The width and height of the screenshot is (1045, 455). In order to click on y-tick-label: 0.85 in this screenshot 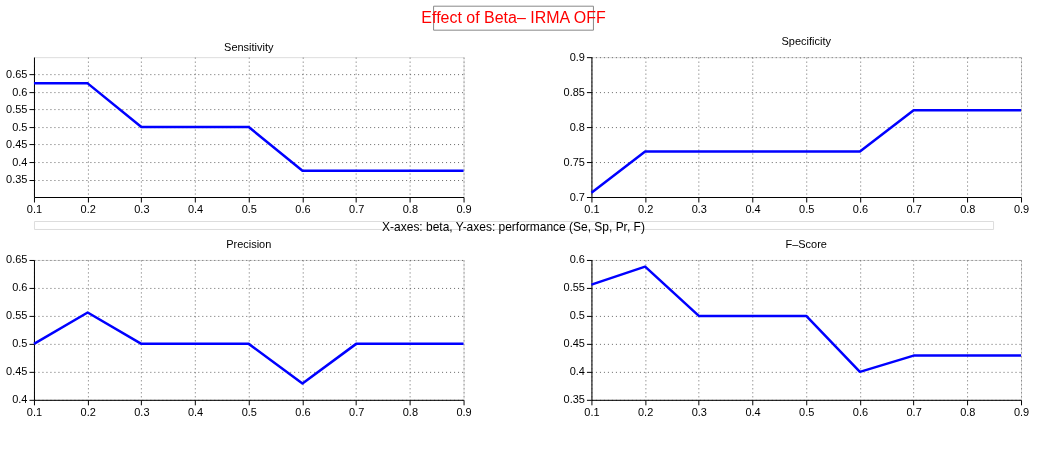, I will do `click(574, 91)`.